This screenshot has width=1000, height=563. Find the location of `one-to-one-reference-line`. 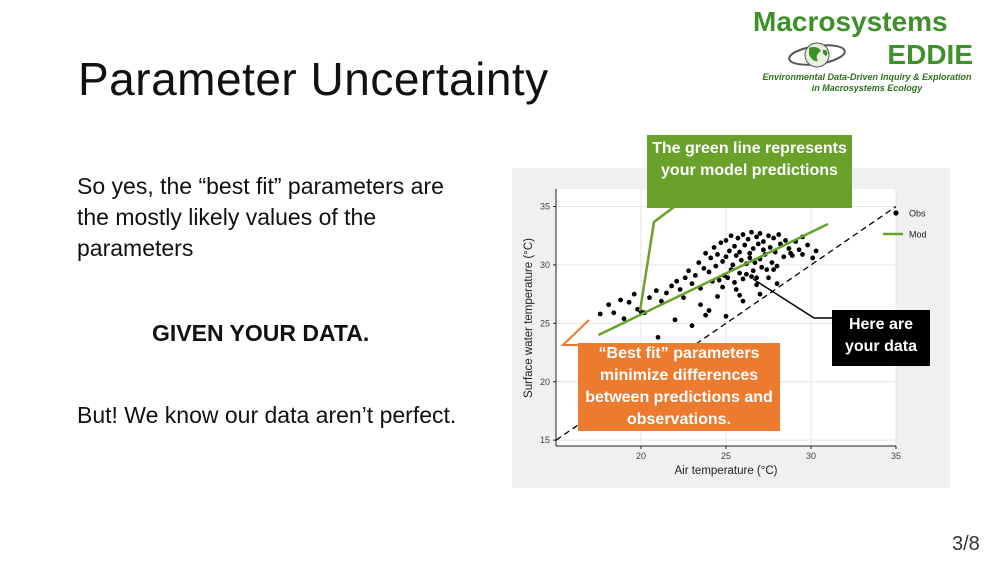

one-to-one-reference-line is located at coordinates (726, 323).